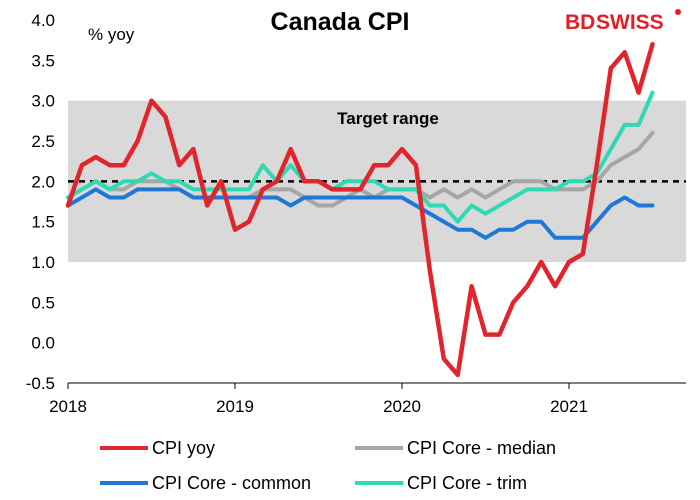 The height and width of the screenshot is (500, 700). Describe the element at coordinates (111, 34) in the screenshot. I see `y-axis-label: % yoy` at that location.